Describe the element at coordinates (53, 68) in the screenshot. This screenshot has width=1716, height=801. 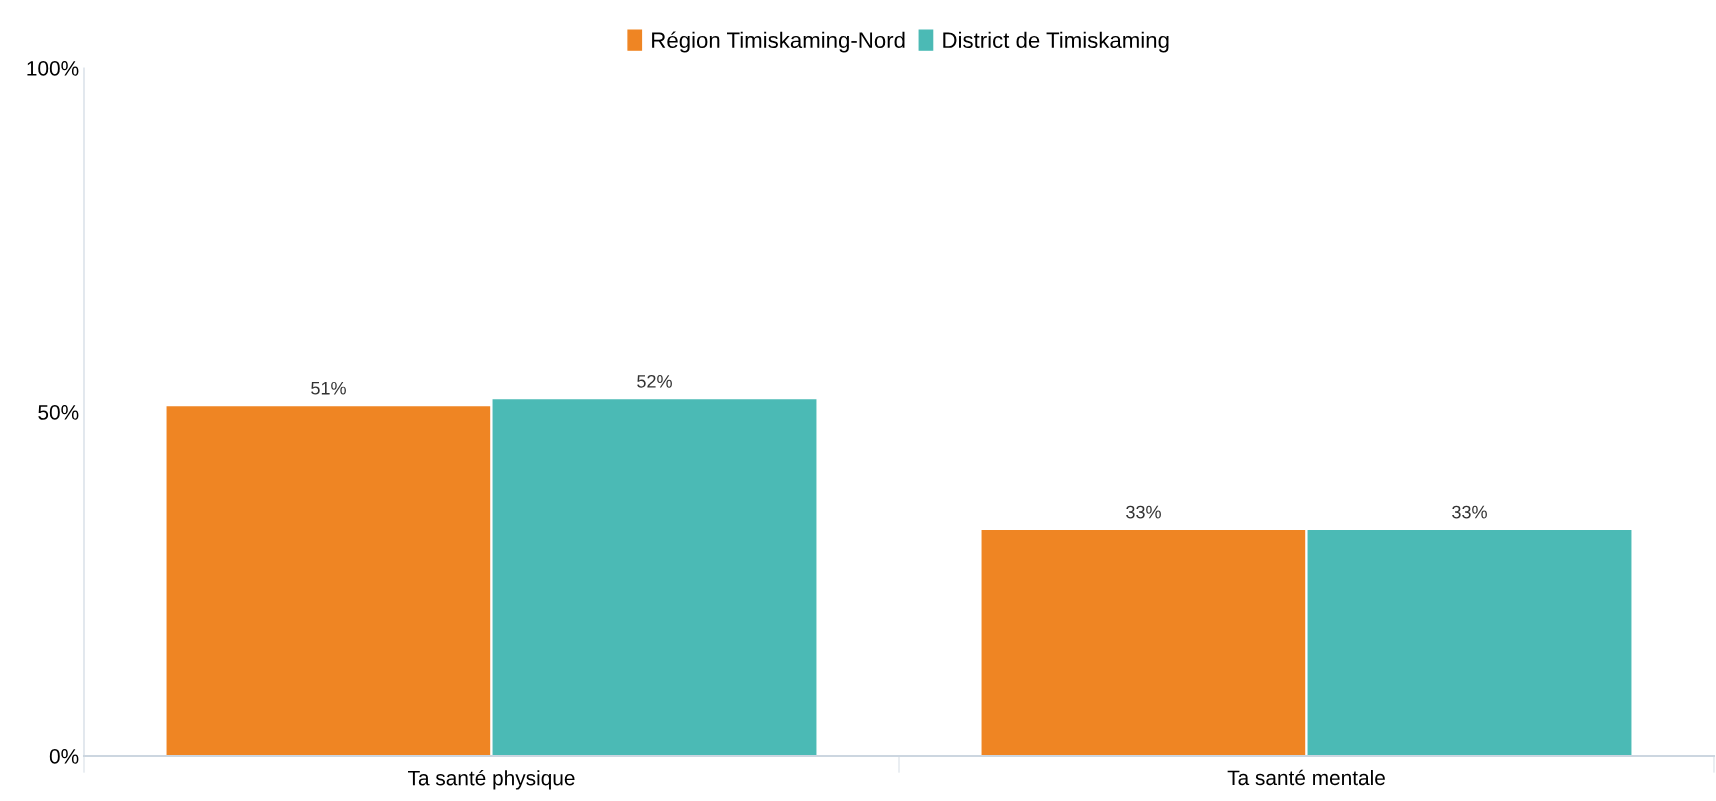
I see `y-tick-label: 100%` at that location.